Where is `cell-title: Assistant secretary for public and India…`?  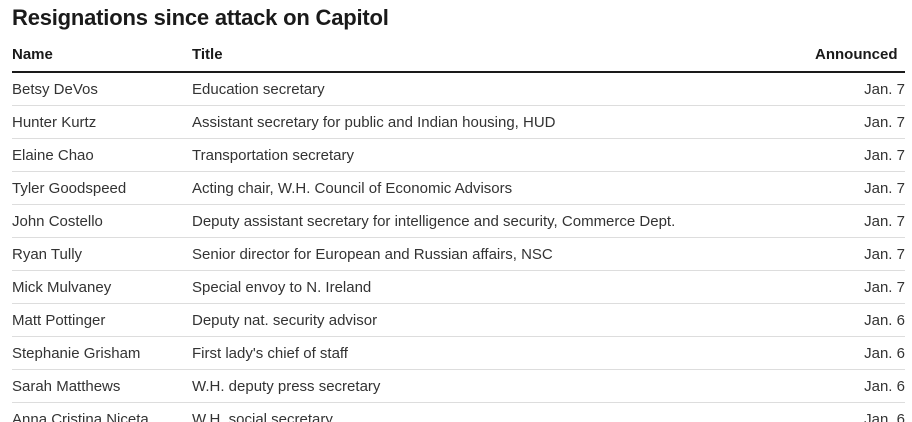
cell-title: Assistant secretary for public and India… is located at coordinates (503, 122).